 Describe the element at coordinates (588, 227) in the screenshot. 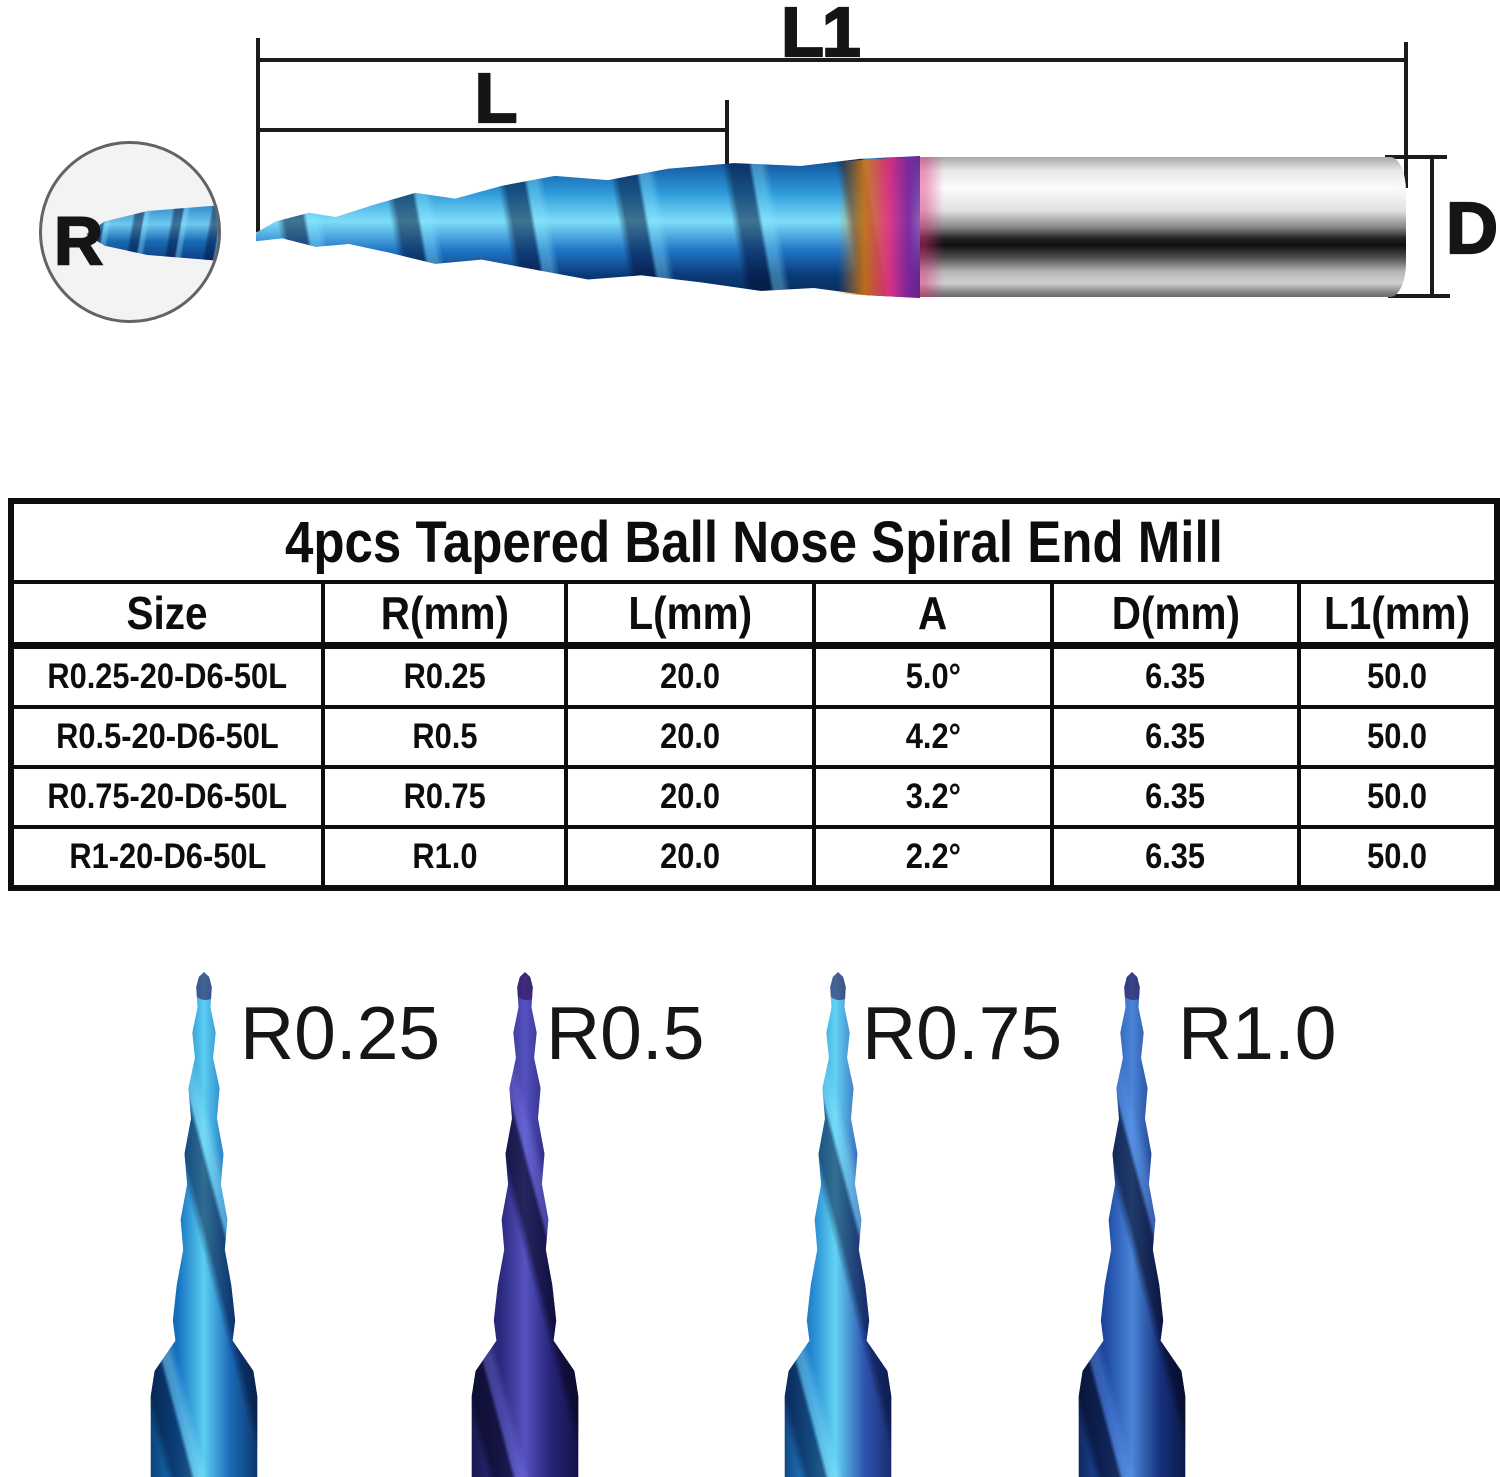

I see `spiral-flute-illustration` at that location.